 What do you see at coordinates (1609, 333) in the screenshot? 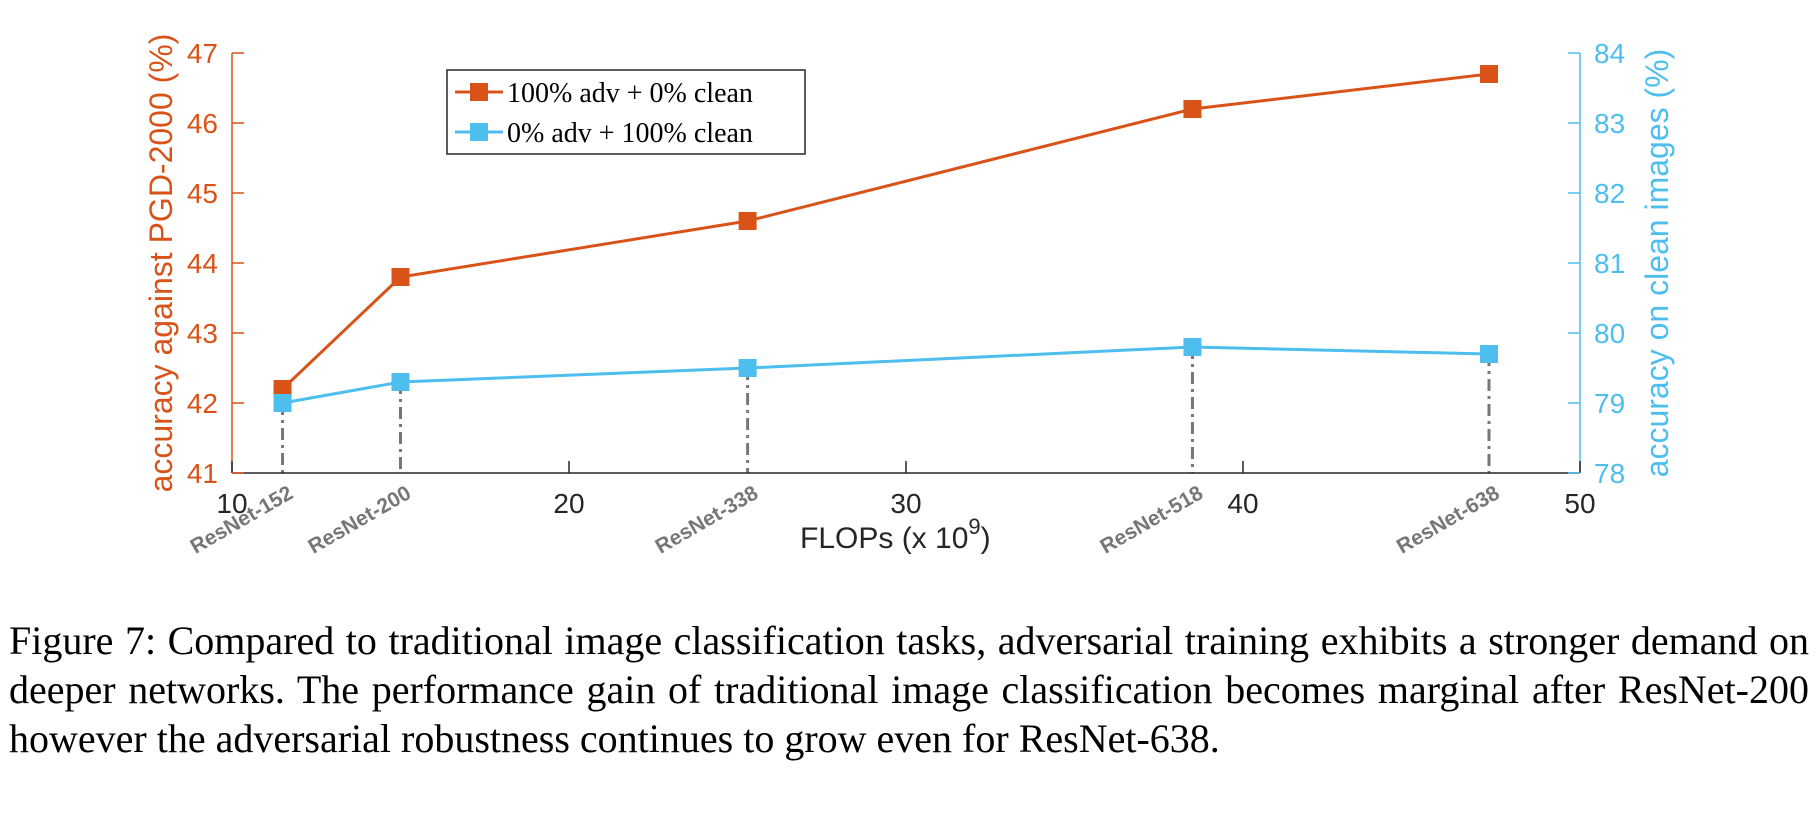
I see `y-right-tick-label: 80` at bounding box center [1609, 333].